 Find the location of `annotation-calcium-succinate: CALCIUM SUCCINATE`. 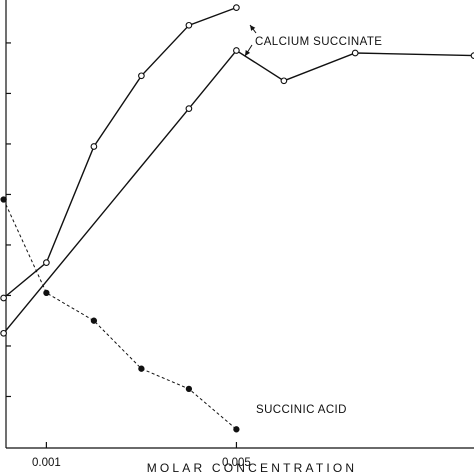

annotation-calcium-succinate: CALCIUM SUCCINATE is located at coordinates (318, 42).